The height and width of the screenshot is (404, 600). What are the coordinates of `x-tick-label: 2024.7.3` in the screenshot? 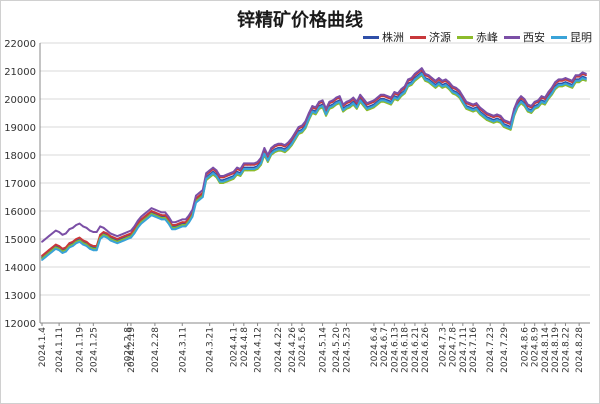 It's located at (443, 347).